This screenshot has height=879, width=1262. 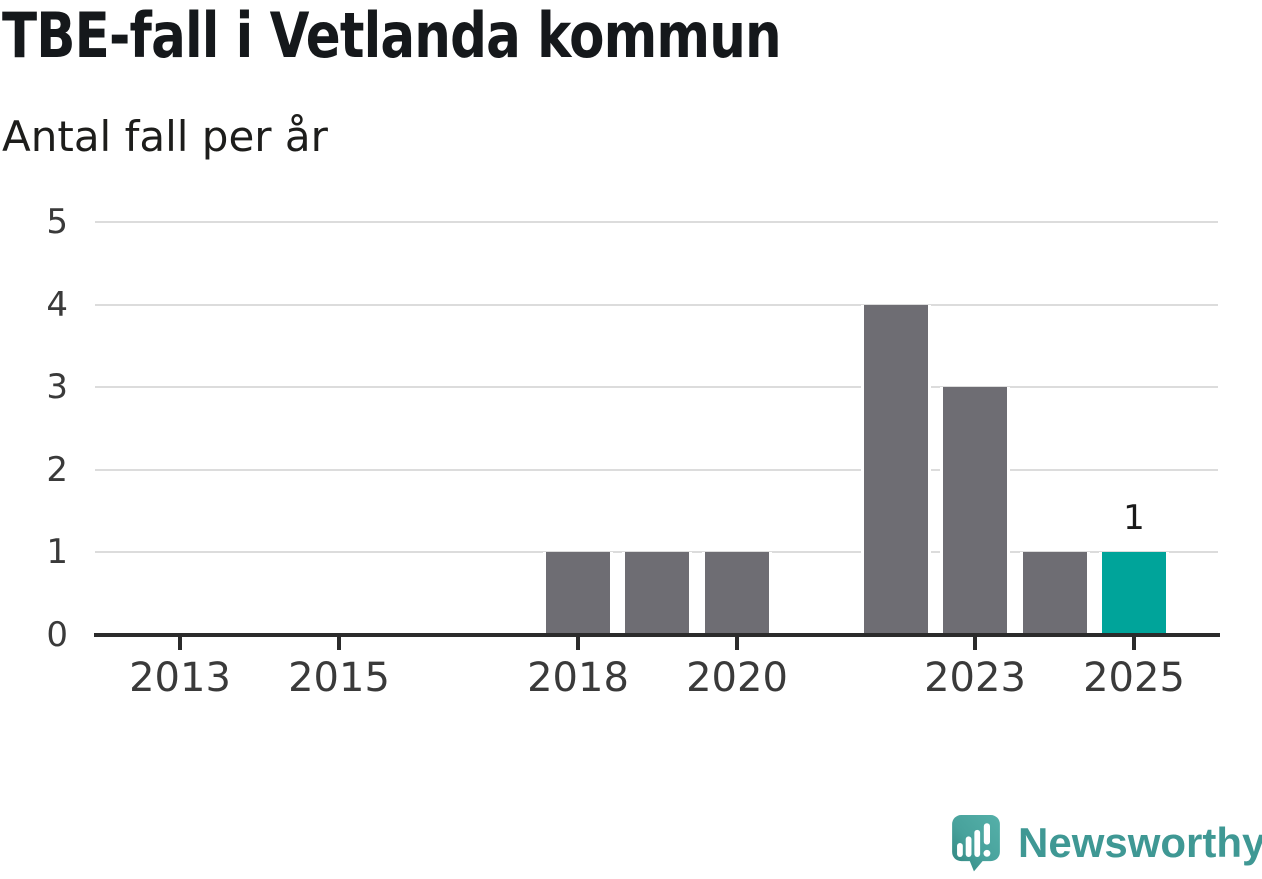 I want to click on newsworthy-logo: Newsworthy, so click(x=1105, y=843).